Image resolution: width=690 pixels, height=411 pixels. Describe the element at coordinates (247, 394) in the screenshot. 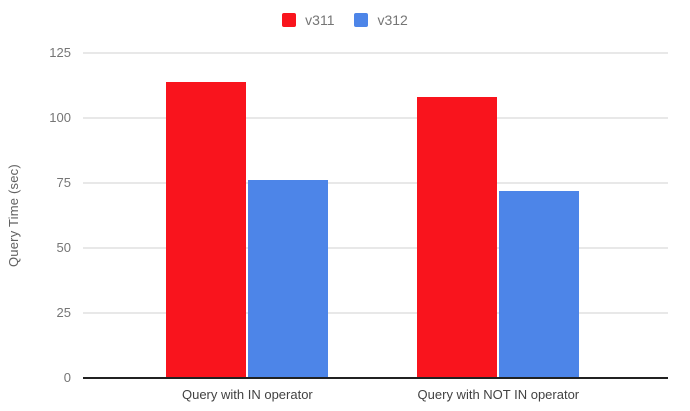

I see `x-category-label-1: Query with IN operator` at that location.